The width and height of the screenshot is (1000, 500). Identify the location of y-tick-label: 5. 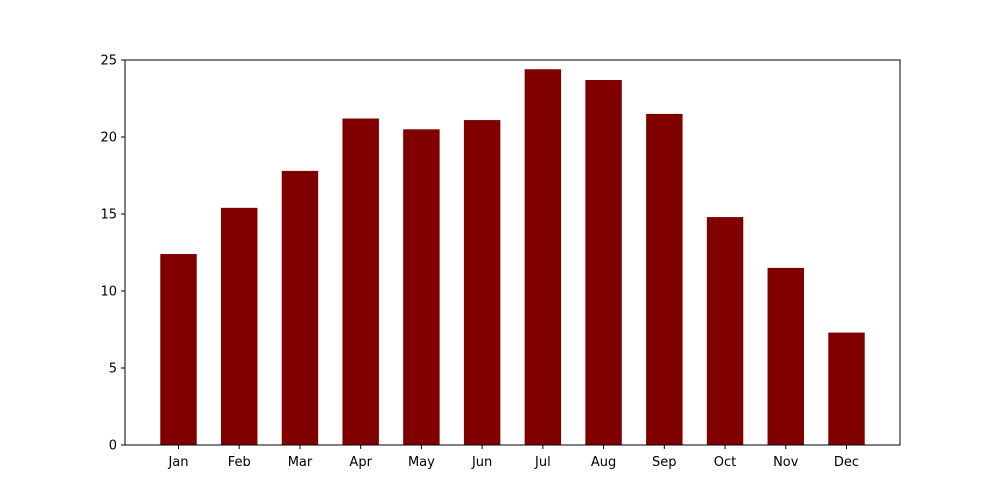
(113, 369).